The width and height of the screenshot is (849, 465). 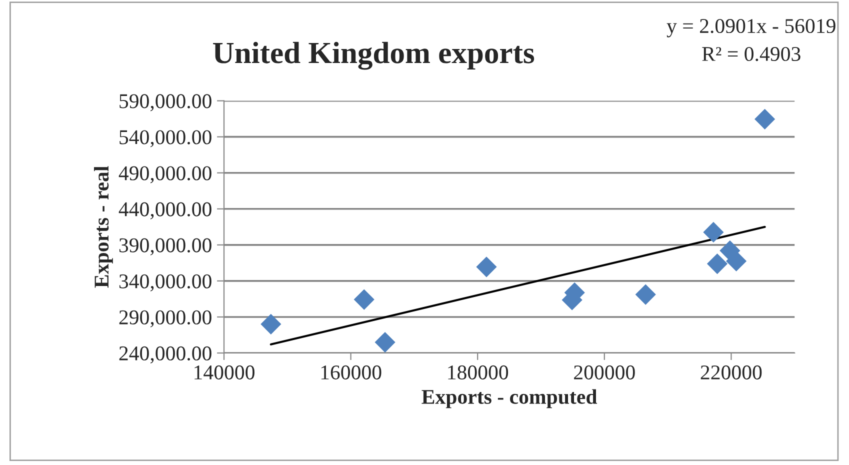 What do you see at coordinates (165, 211) in the screenshot?
I see `y-tick-label: 440,000.00` at bounding box center [165, 211].